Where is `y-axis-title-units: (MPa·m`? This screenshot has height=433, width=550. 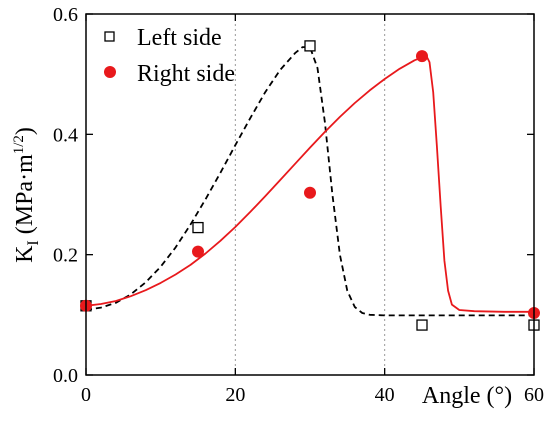
y-axis-title-units: (MPa·m is located at coordinates (25, 197).